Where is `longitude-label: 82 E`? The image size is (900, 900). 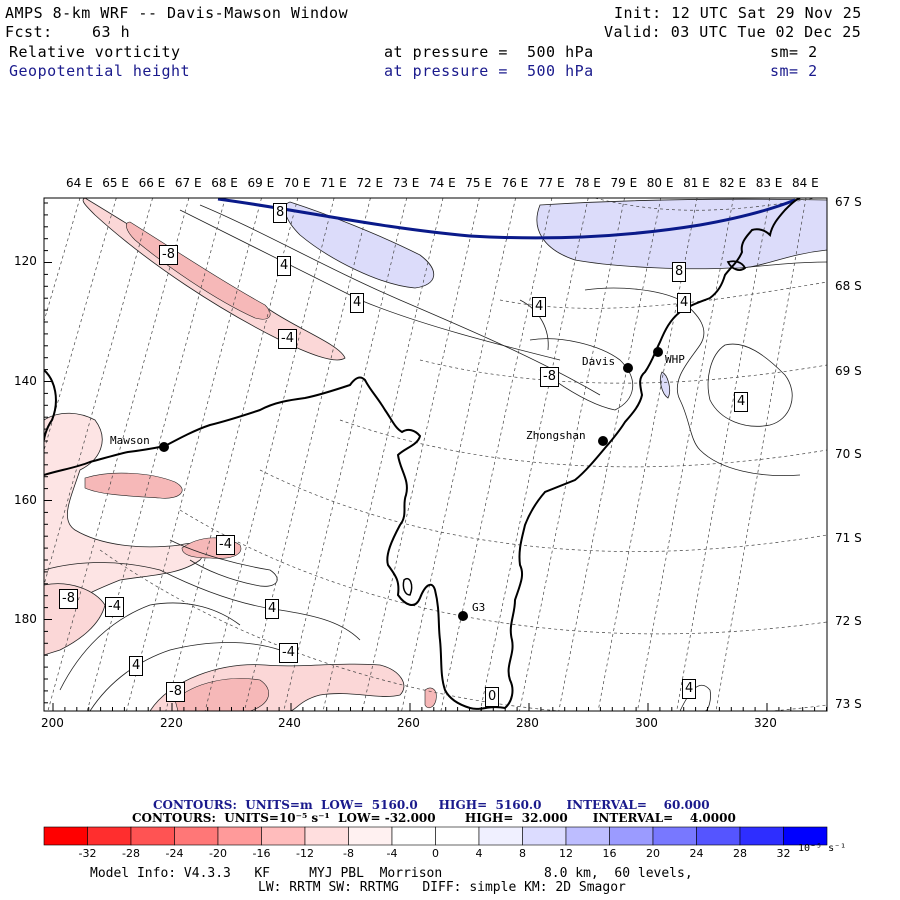 longitude-label: 82 E is located at coordinates (733, 183).